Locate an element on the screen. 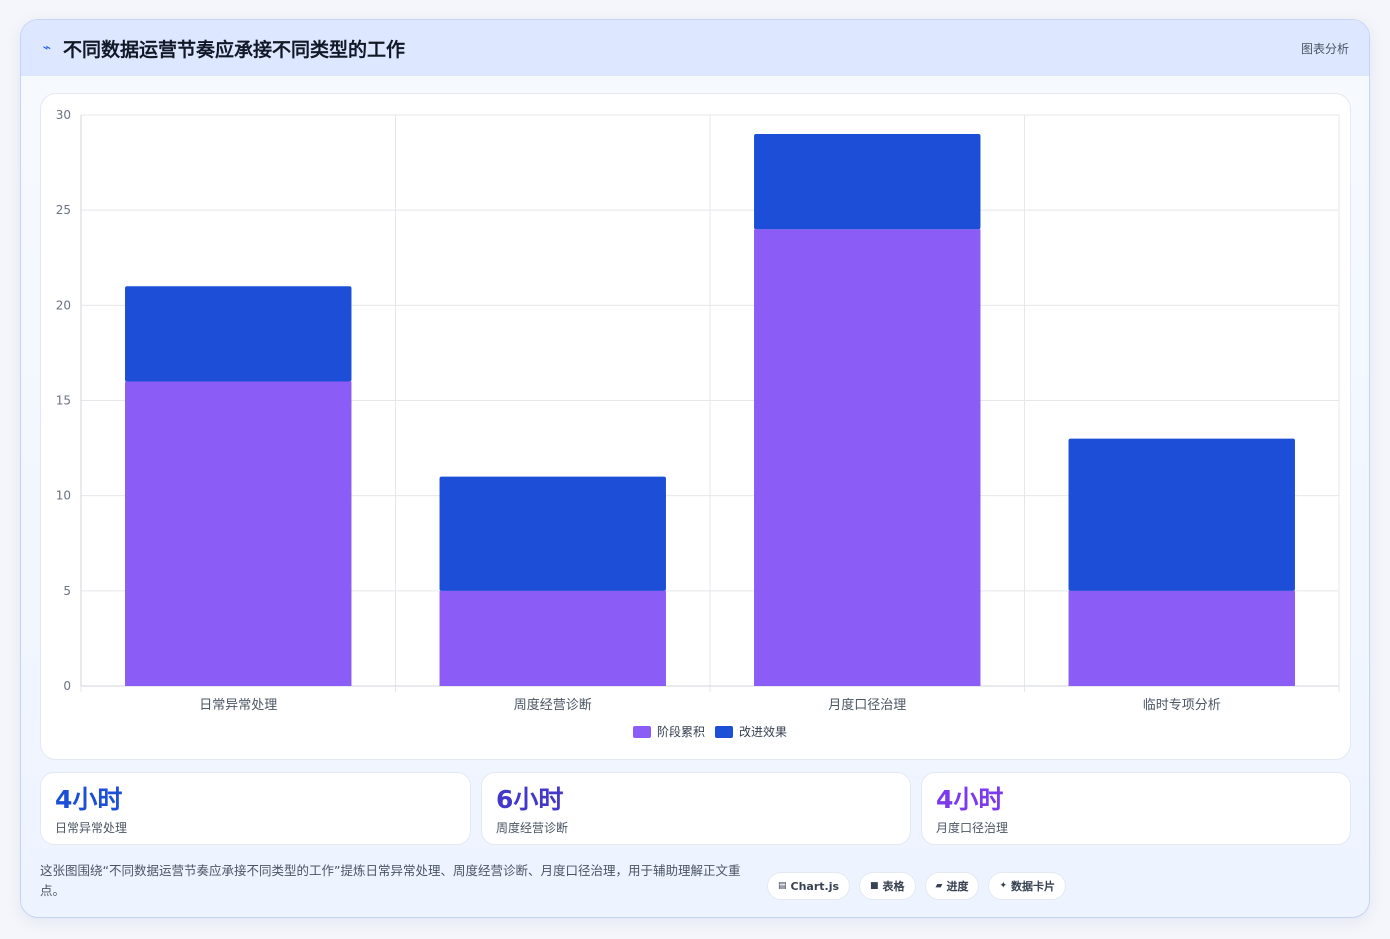 This screenshot has width=1390, height=939. chart-analysis-tag: 图表分析 is located at coordinates (1324, 49).